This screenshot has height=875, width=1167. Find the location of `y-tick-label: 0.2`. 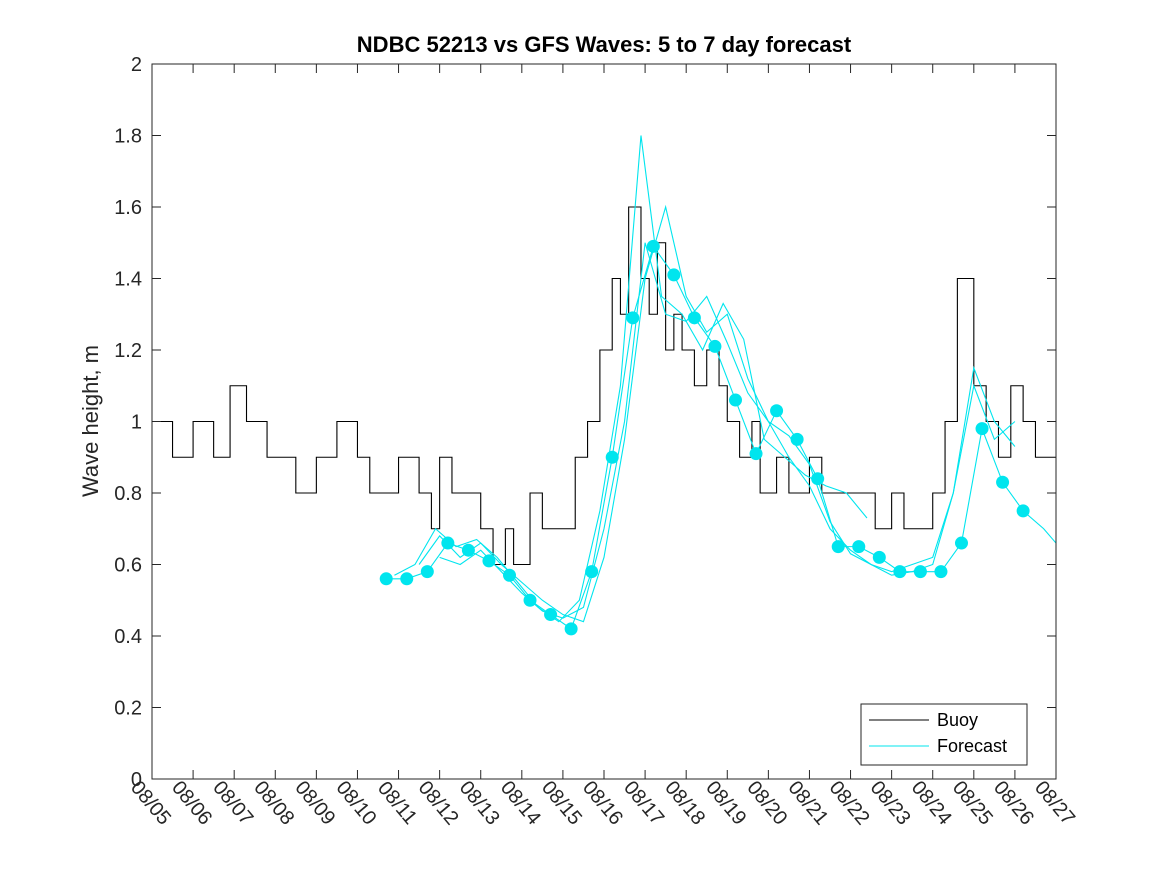

y-tick-label: 0.2 is located at coordinates (128, 709).